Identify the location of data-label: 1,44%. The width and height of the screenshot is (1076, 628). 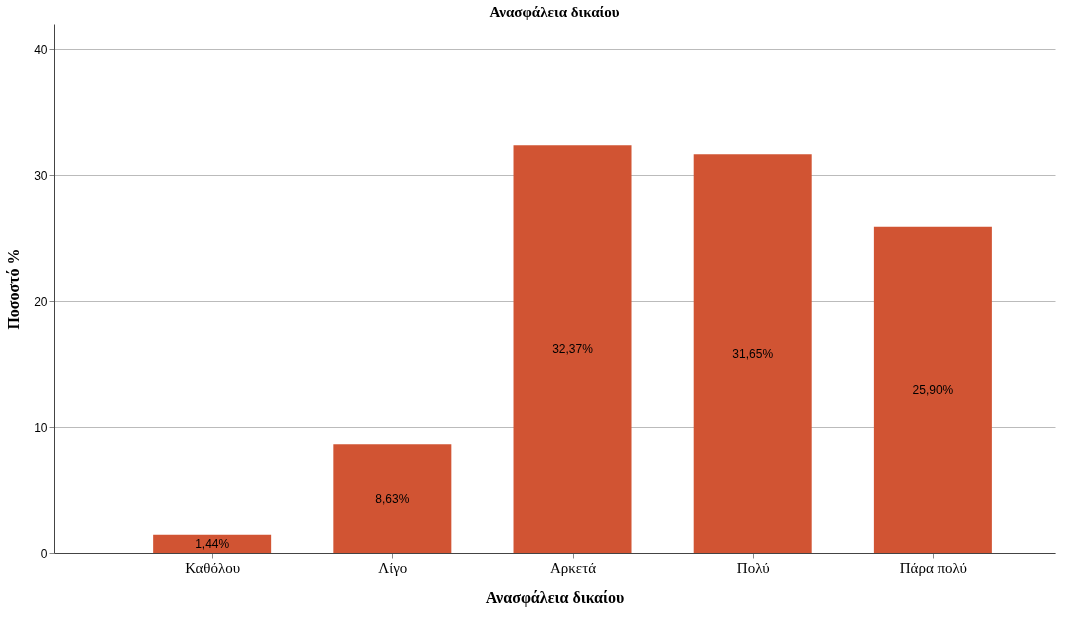
(212, 543).